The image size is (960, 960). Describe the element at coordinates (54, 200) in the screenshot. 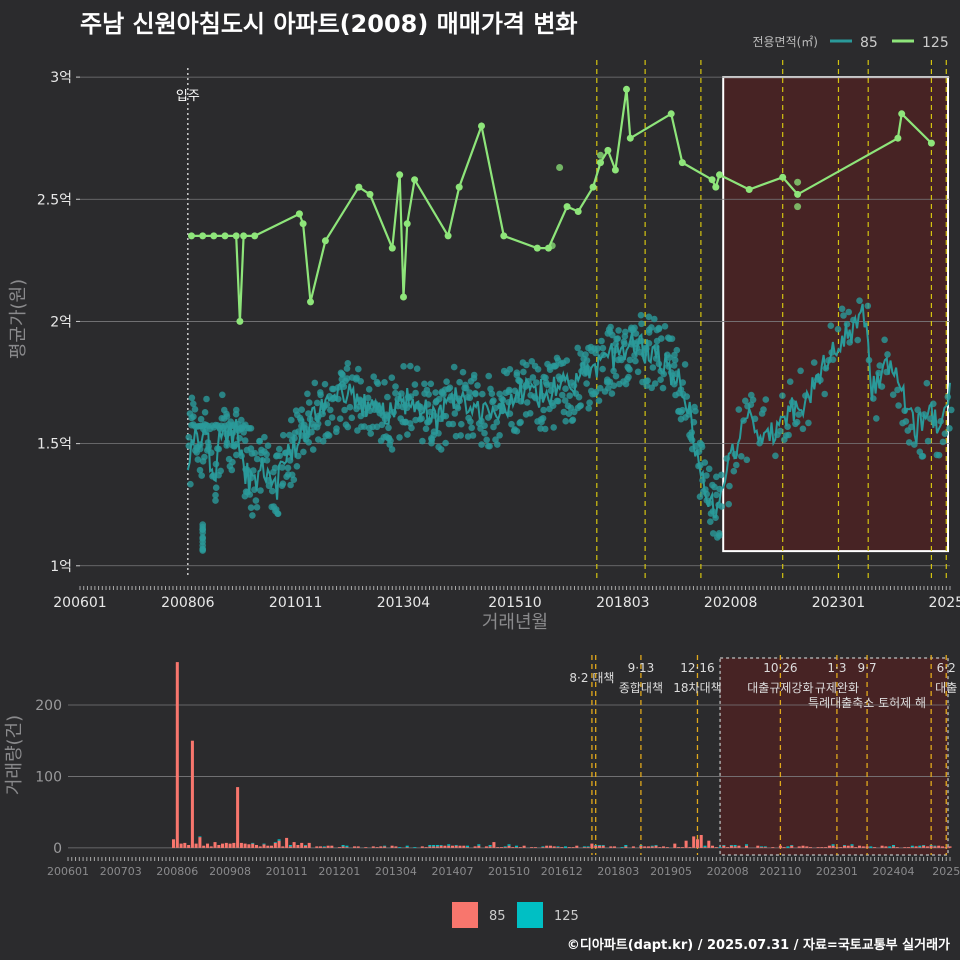

I see `y-tick-label: 2.5억` at that location.